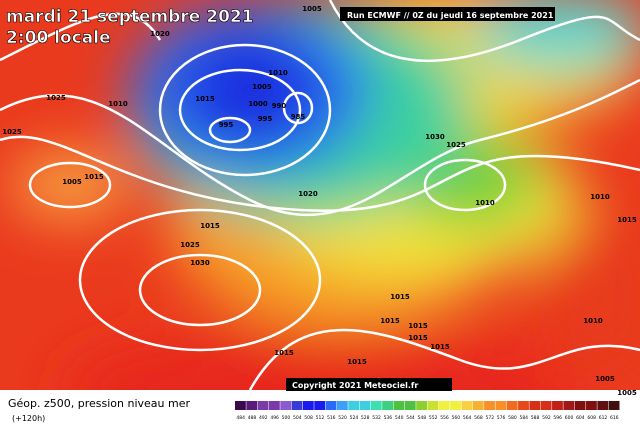 The height and width of the screenshot is (431, 640). I want to click on scale-label: 484, so click(240, 418).